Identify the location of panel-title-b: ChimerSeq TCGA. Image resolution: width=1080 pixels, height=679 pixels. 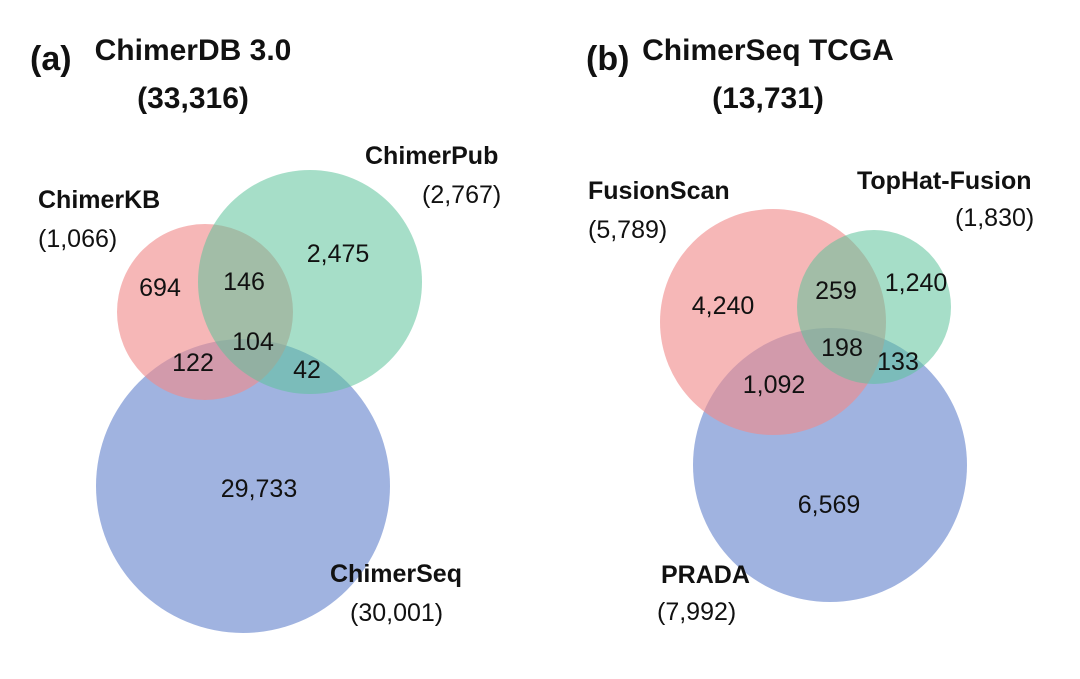
(768, 50).